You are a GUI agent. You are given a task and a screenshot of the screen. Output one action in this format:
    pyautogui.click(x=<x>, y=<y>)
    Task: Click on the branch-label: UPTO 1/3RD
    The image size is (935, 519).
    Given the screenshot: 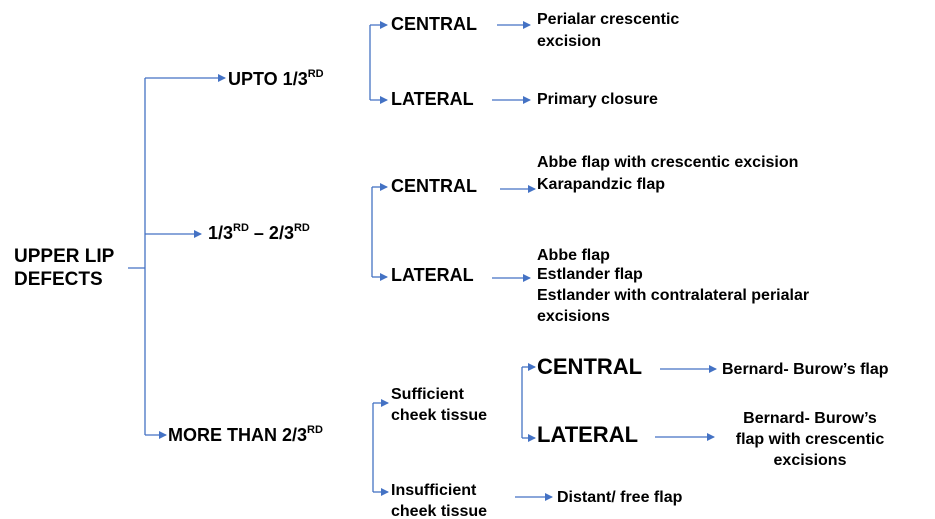 What is the action you would take?
    pyautogui.click(x=276, y=78)
    